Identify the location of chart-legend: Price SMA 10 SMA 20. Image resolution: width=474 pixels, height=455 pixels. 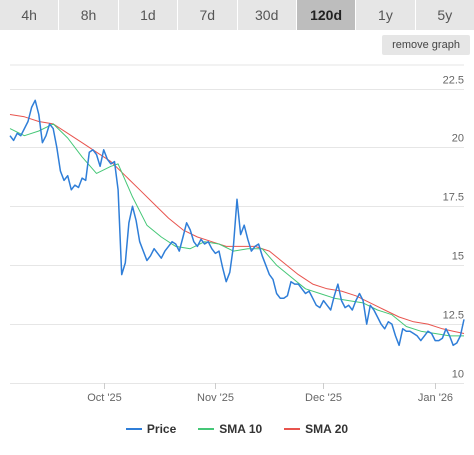
(237, 429).